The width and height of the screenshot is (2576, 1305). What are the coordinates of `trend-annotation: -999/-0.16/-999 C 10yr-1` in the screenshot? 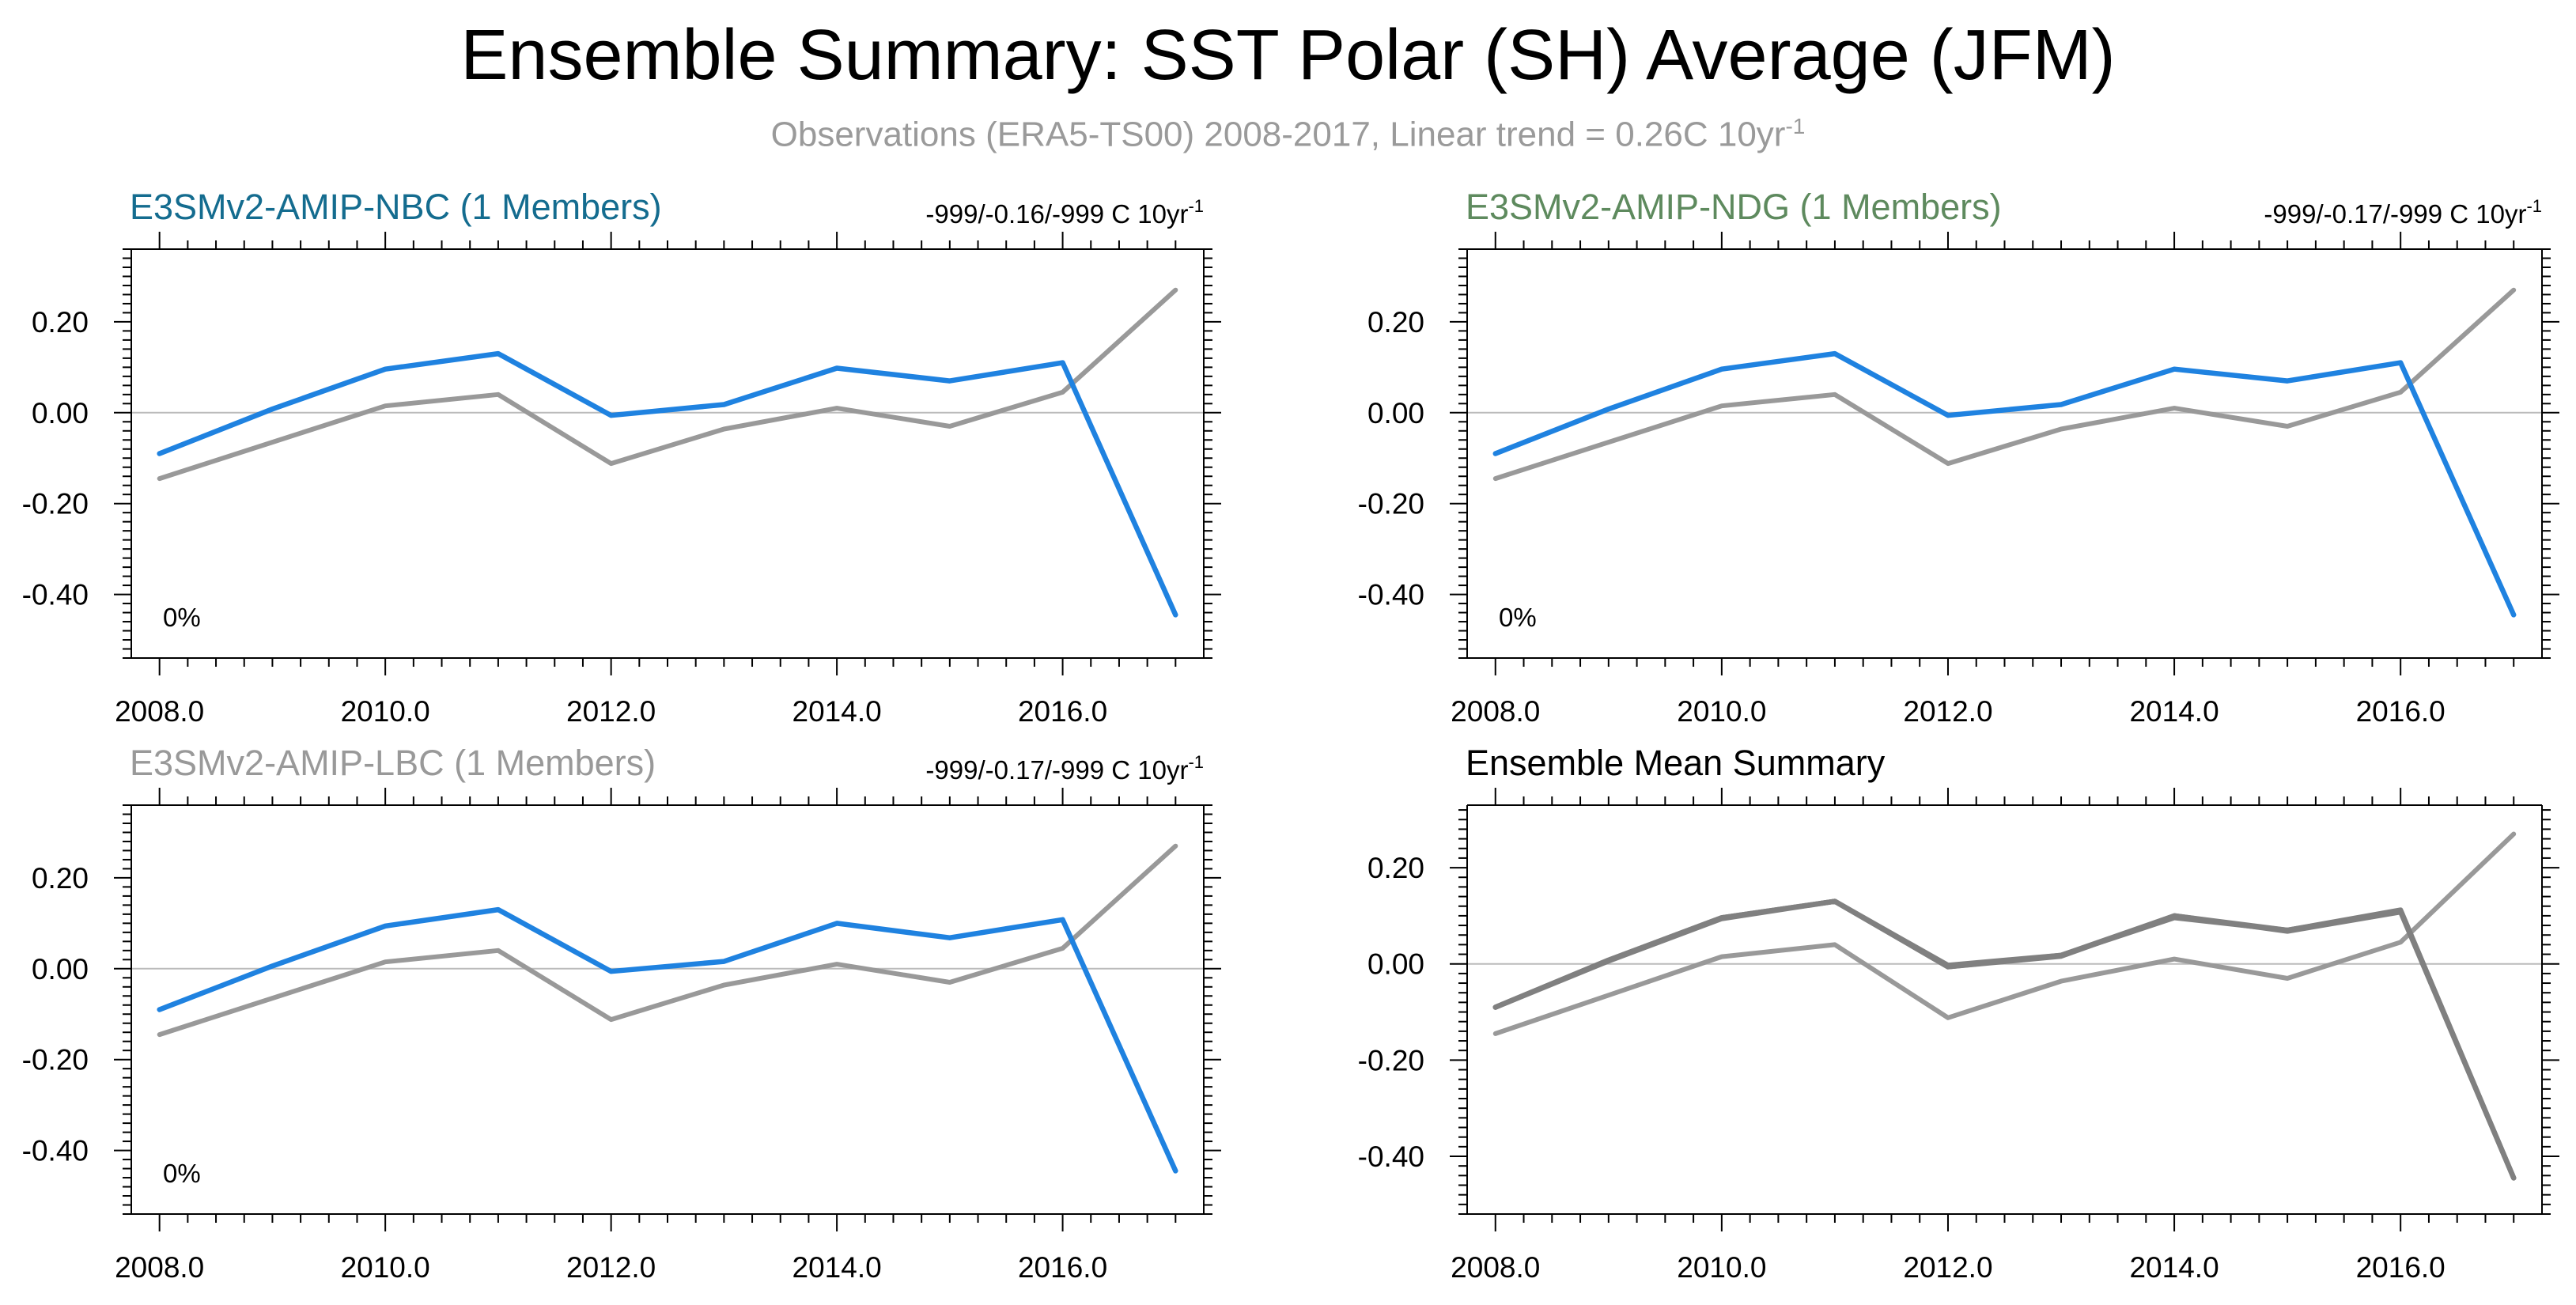 It's located at (1065, 212).